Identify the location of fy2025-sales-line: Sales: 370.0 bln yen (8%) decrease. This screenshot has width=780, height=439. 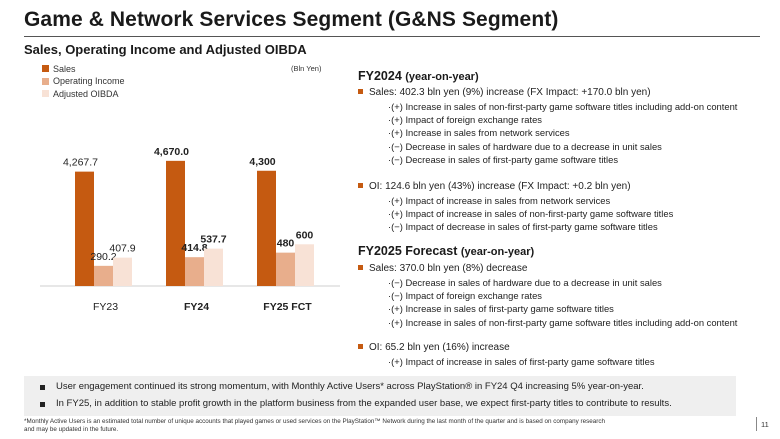
(442, 268).